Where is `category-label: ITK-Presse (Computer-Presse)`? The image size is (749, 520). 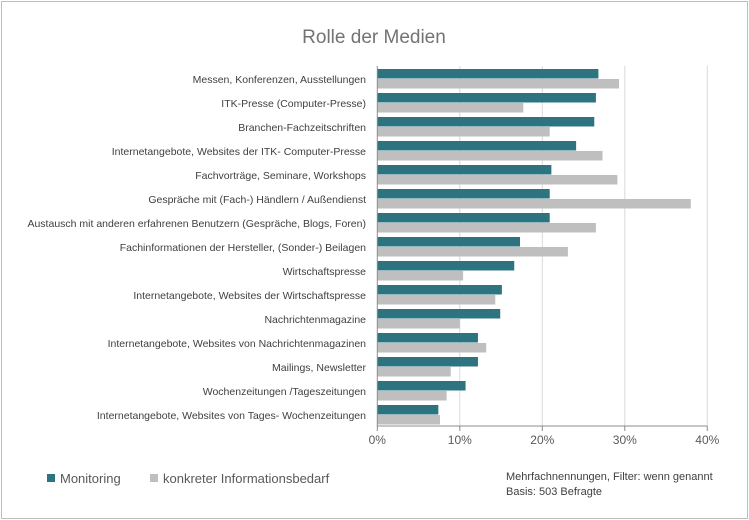
category-label: ITK-Presse (Computer-Presse) is located at coordinates (293, 104).